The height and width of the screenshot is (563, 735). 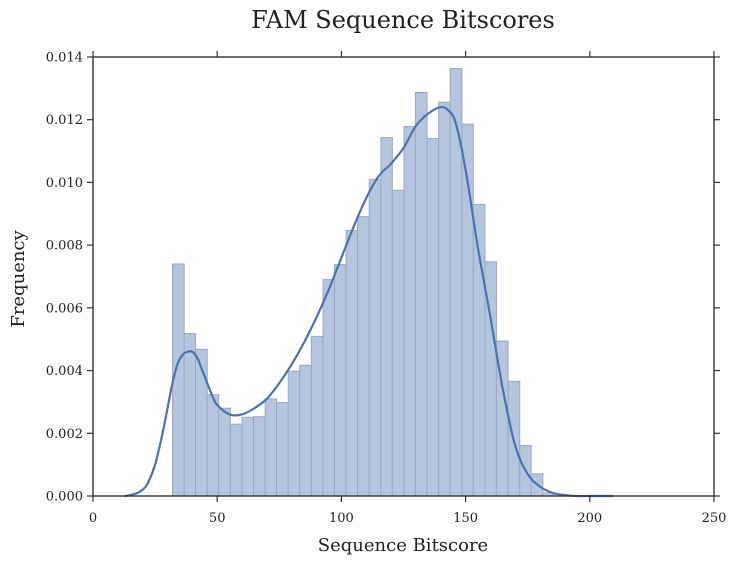 I want to click on y-tick-label-0: 0.000, so click(x=64, y=497).